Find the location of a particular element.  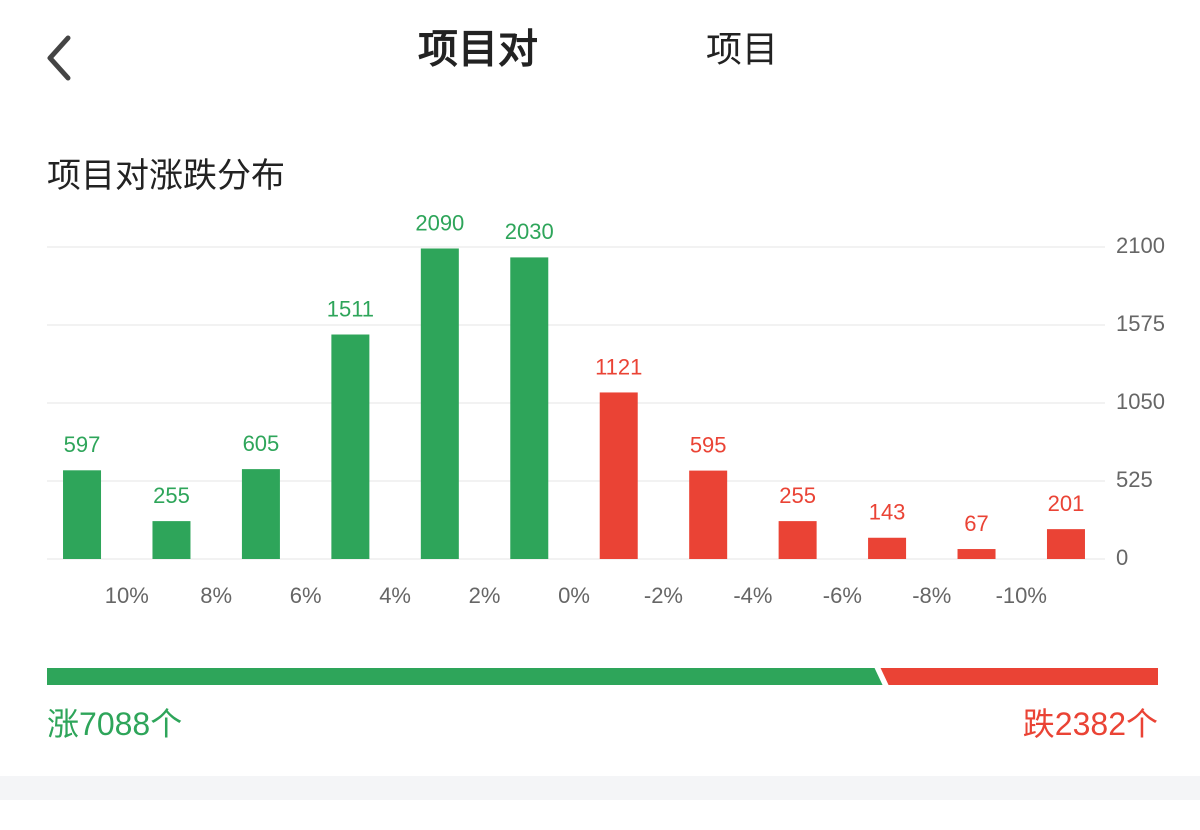

fall-unit: 个 is located at coordinates (1142, 724).